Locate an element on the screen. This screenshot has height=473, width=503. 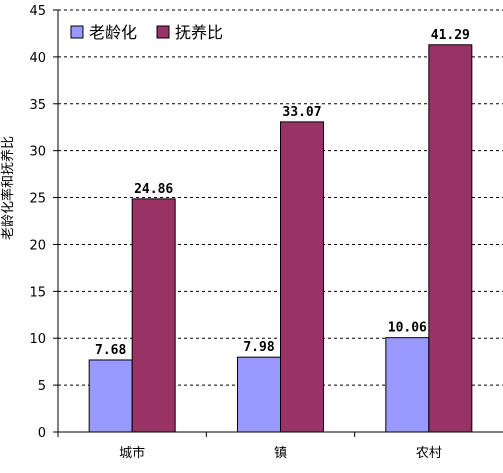
y-axis-title: 老龄化率和抚养比 is located at coordinates (8, 188).